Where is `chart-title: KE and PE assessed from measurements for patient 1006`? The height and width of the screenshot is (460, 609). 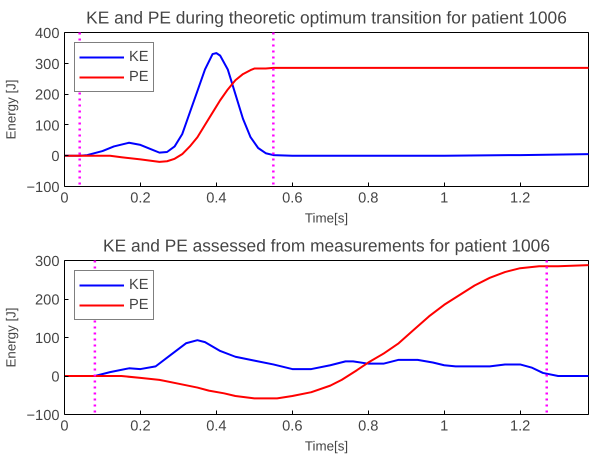 chart-title: KE and PE assessed from measurements for patient 1006 is located at coordinates (326, 246).